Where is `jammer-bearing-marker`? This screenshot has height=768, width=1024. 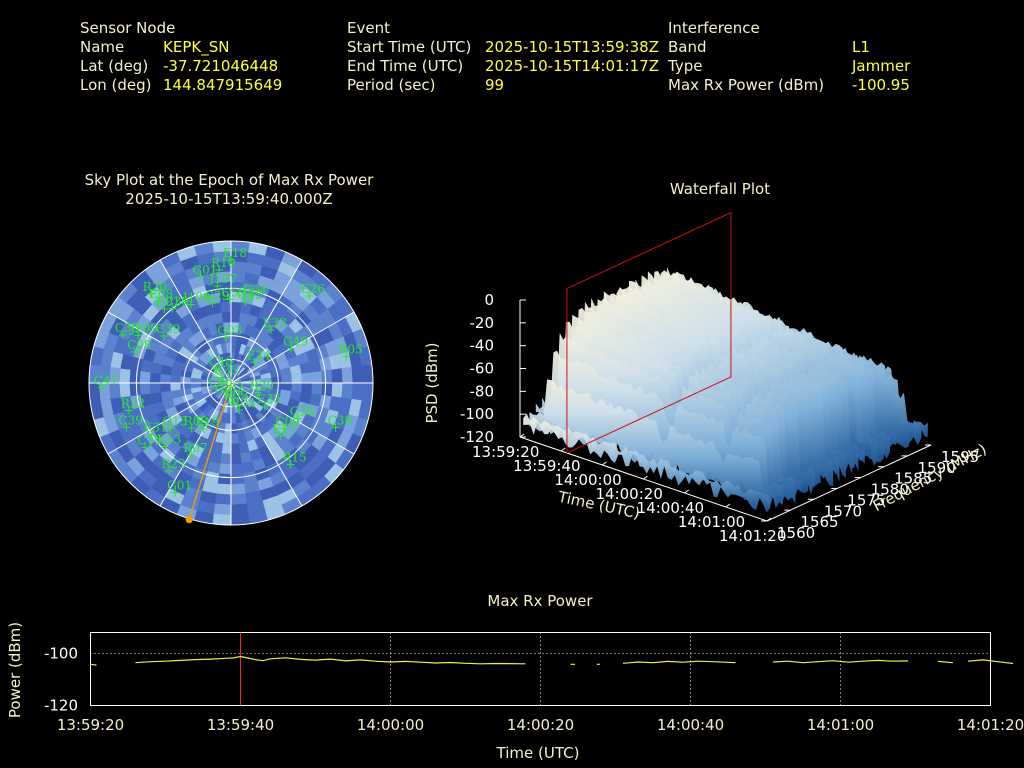
jammer-bearing-marker is located at coordinates (189, 520).